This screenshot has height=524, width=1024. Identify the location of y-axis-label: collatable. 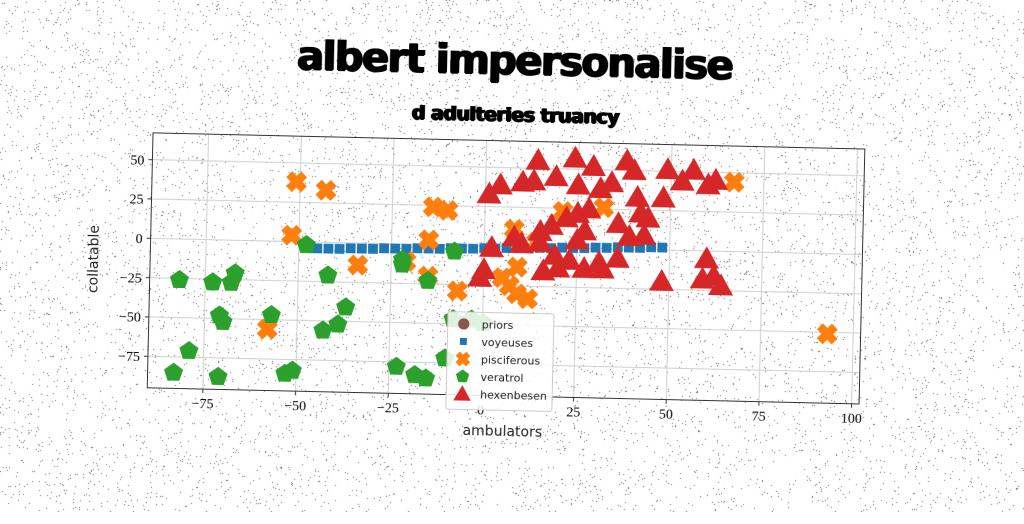
(94, 259).